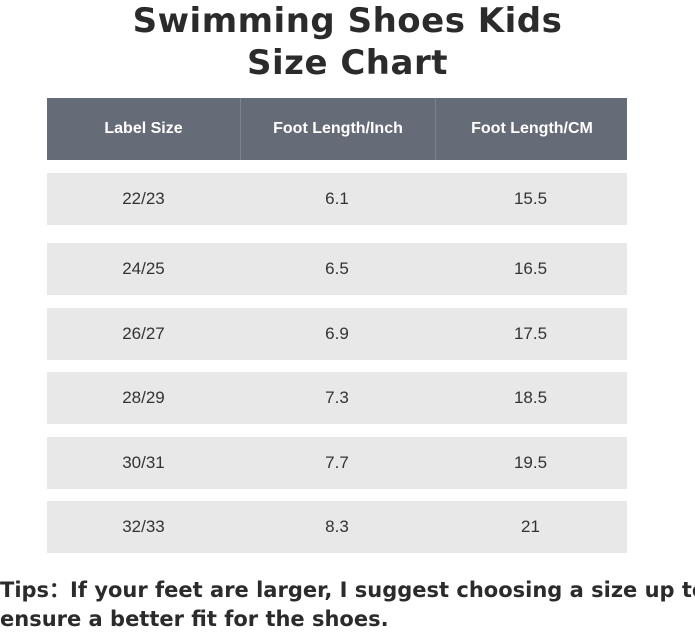  What do you see at coordinates (530, 526) in the screenshot?
I see `cell-foot-length-cm: 21` at bounding box center [530, 526].